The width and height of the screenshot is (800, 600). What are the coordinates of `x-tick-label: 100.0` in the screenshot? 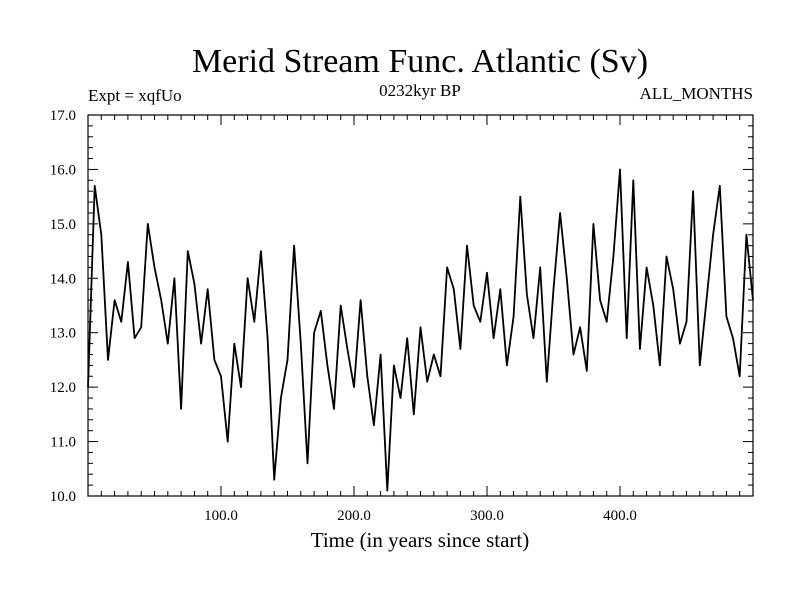 It's located at (221, 516).